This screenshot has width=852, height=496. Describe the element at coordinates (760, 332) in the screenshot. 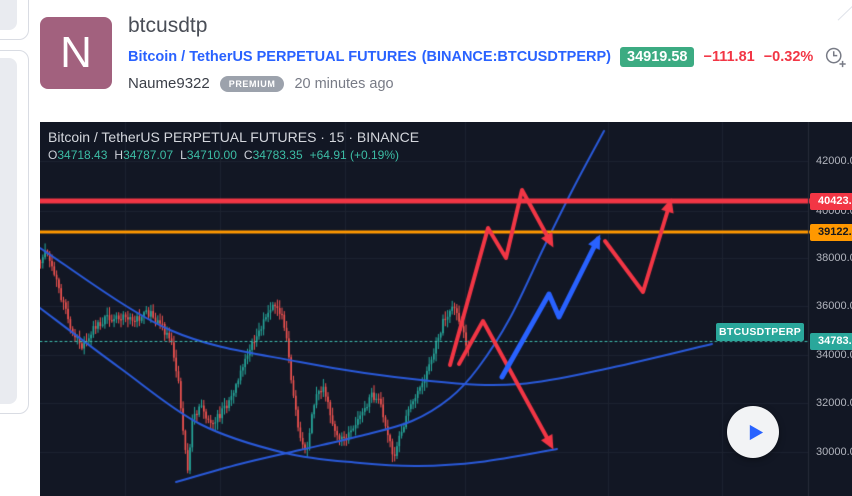

I see `symbol-price-label: BTCUSDTPERP` at that location.